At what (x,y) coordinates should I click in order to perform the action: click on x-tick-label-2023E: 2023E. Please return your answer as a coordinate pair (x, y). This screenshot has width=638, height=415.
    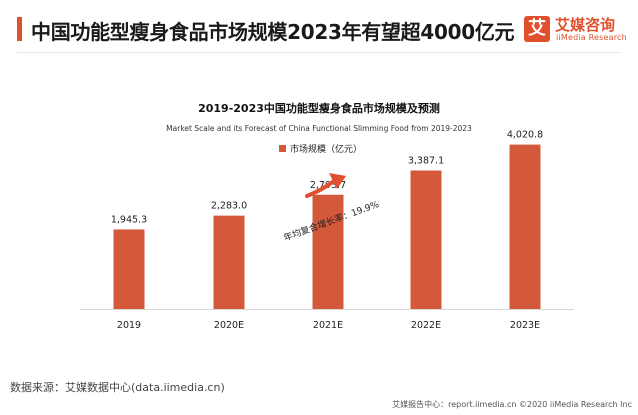
    Looking at the image, I should click on (525, 325).